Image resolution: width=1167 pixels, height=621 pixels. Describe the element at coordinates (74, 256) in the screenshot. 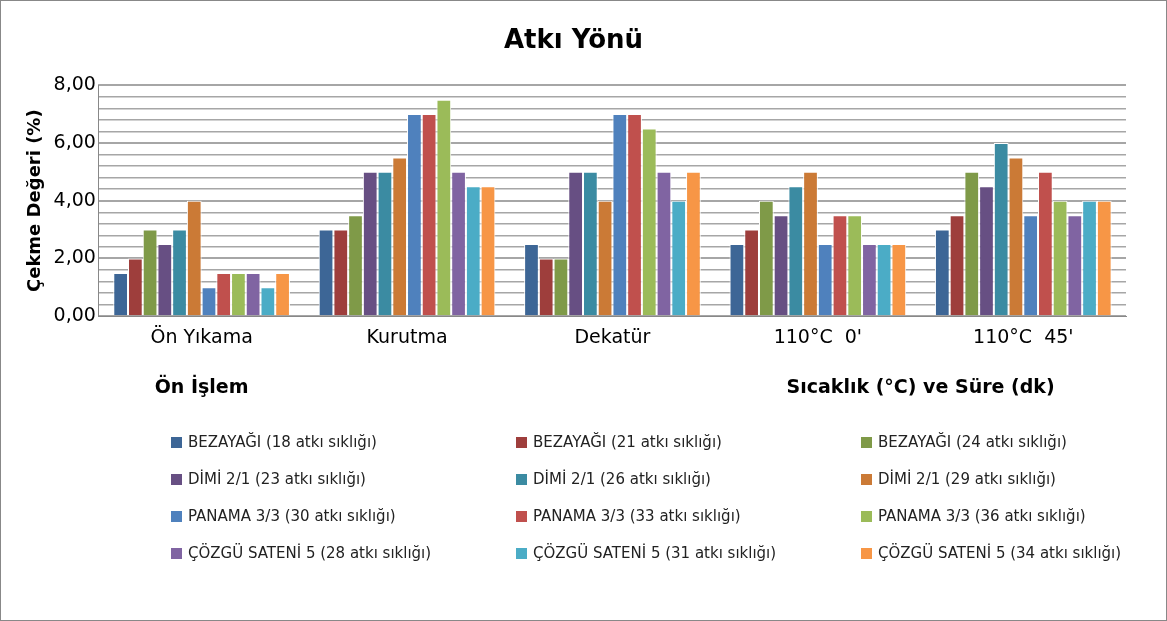

I see `y-tick-label: 2,00` at that location.